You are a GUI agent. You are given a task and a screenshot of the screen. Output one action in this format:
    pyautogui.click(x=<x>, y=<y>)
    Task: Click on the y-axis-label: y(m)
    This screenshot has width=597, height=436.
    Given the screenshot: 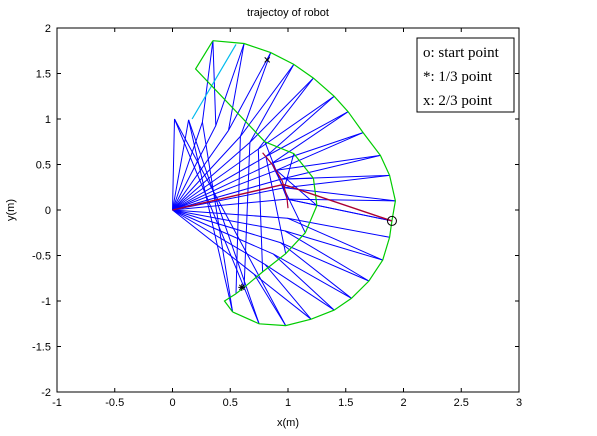 What is the action you would take?
    pyautogui.click(x=11, y=210)
    